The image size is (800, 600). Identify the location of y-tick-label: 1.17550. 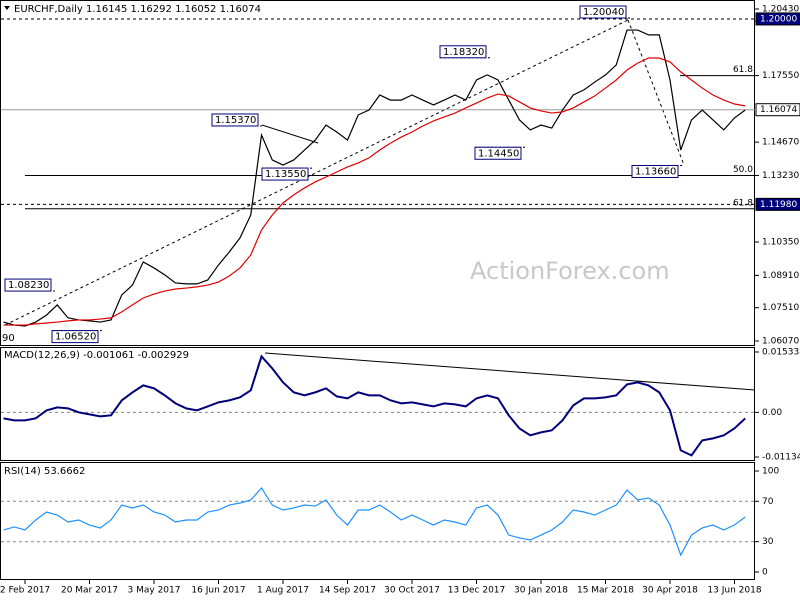
(780, 76).